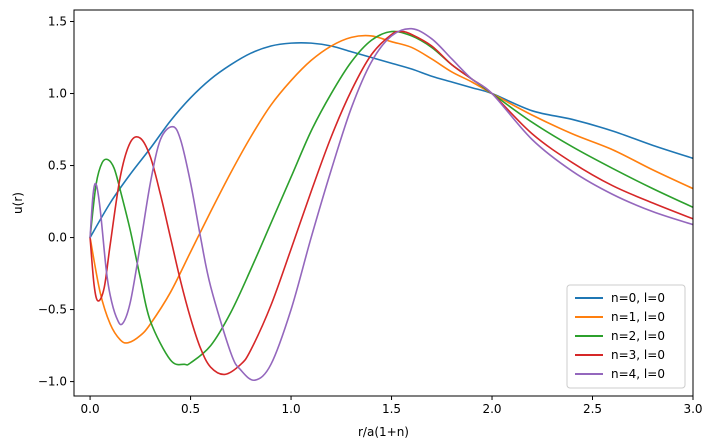 The width and height of the screenshot is (713, 448). I want to click on y-axis: −1.0 −0.5 0.0 0.5 1.0 1.5, so click(56, 202).